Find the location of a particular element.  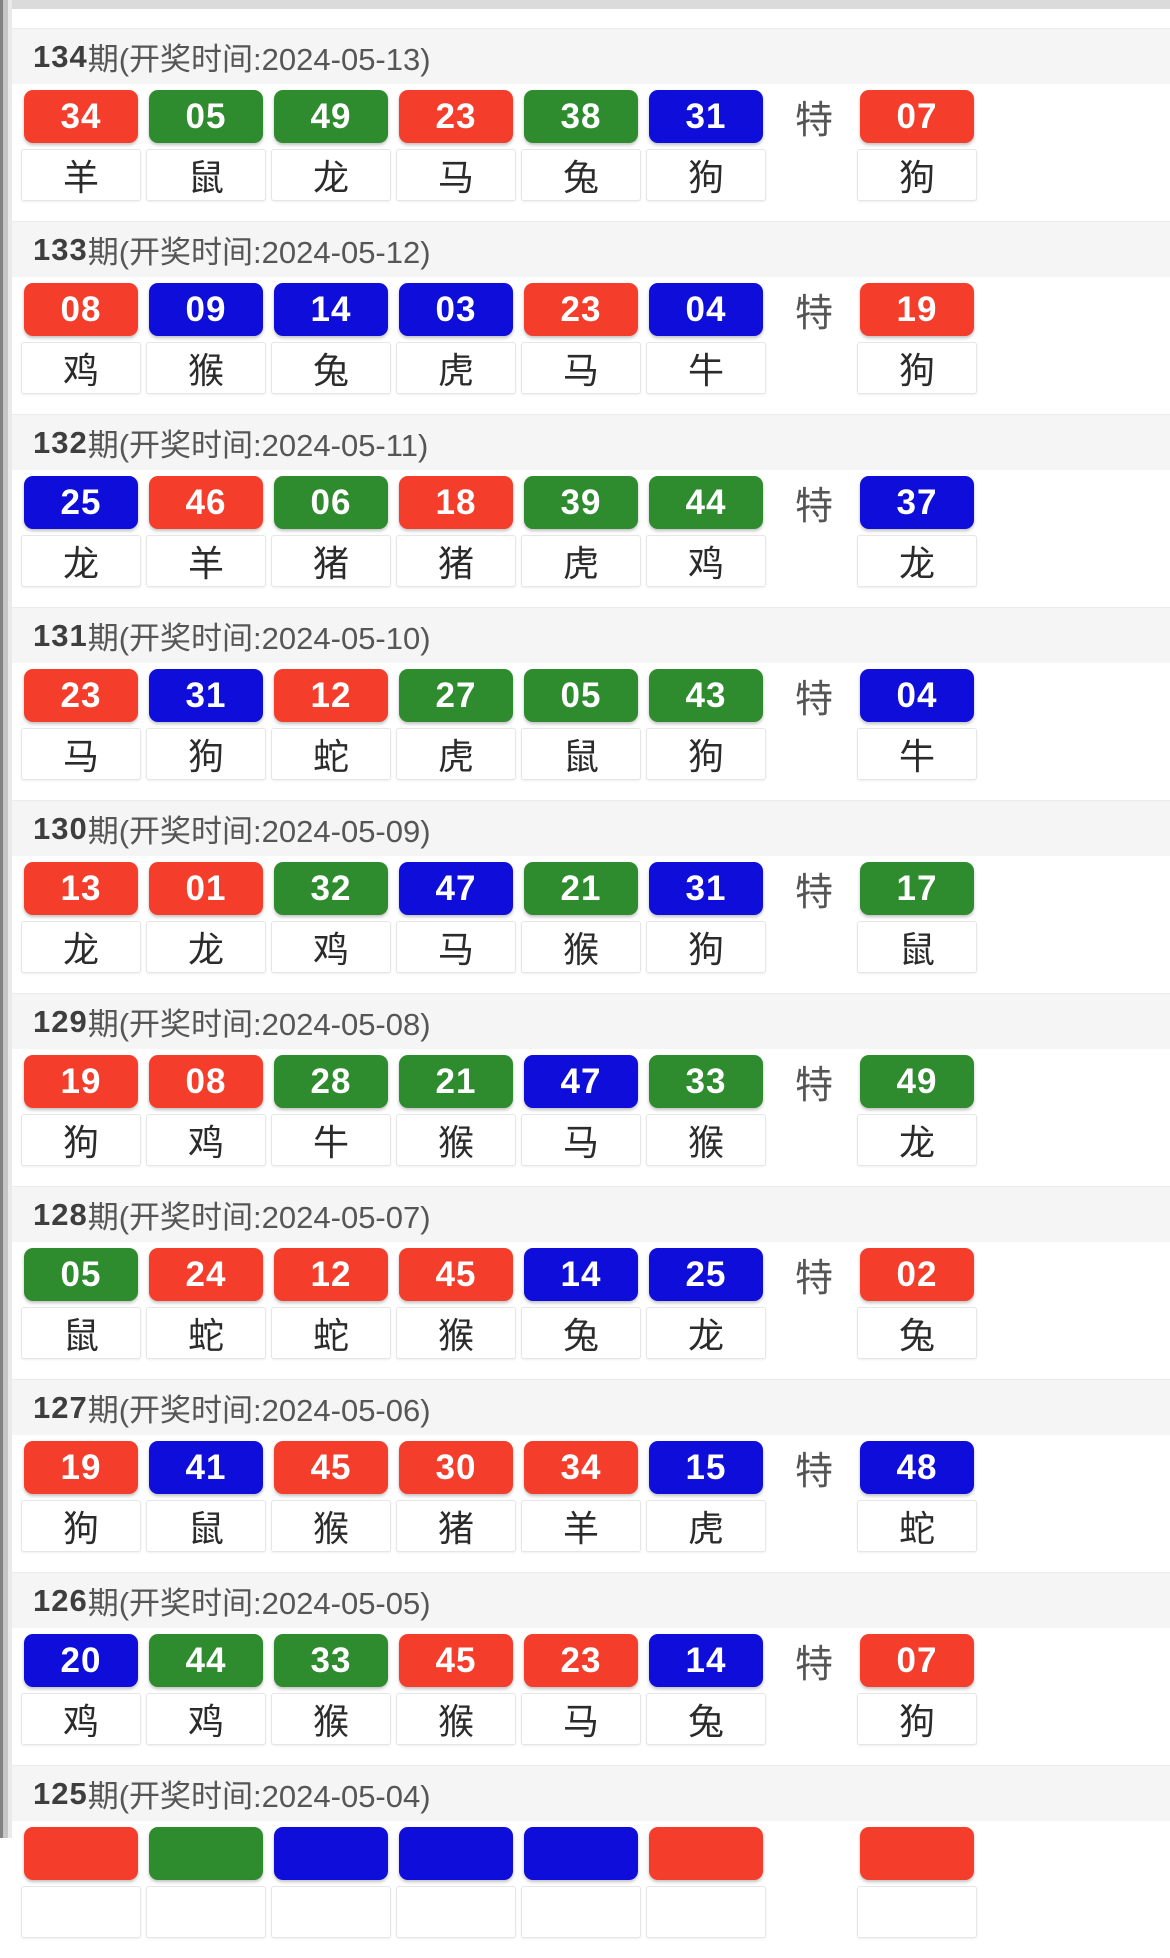

period-results: 25 龙 46 羊 06 猪 18 猪 39 虎 44 鸡 特 37 龙 is located at coordinates (585, 538).